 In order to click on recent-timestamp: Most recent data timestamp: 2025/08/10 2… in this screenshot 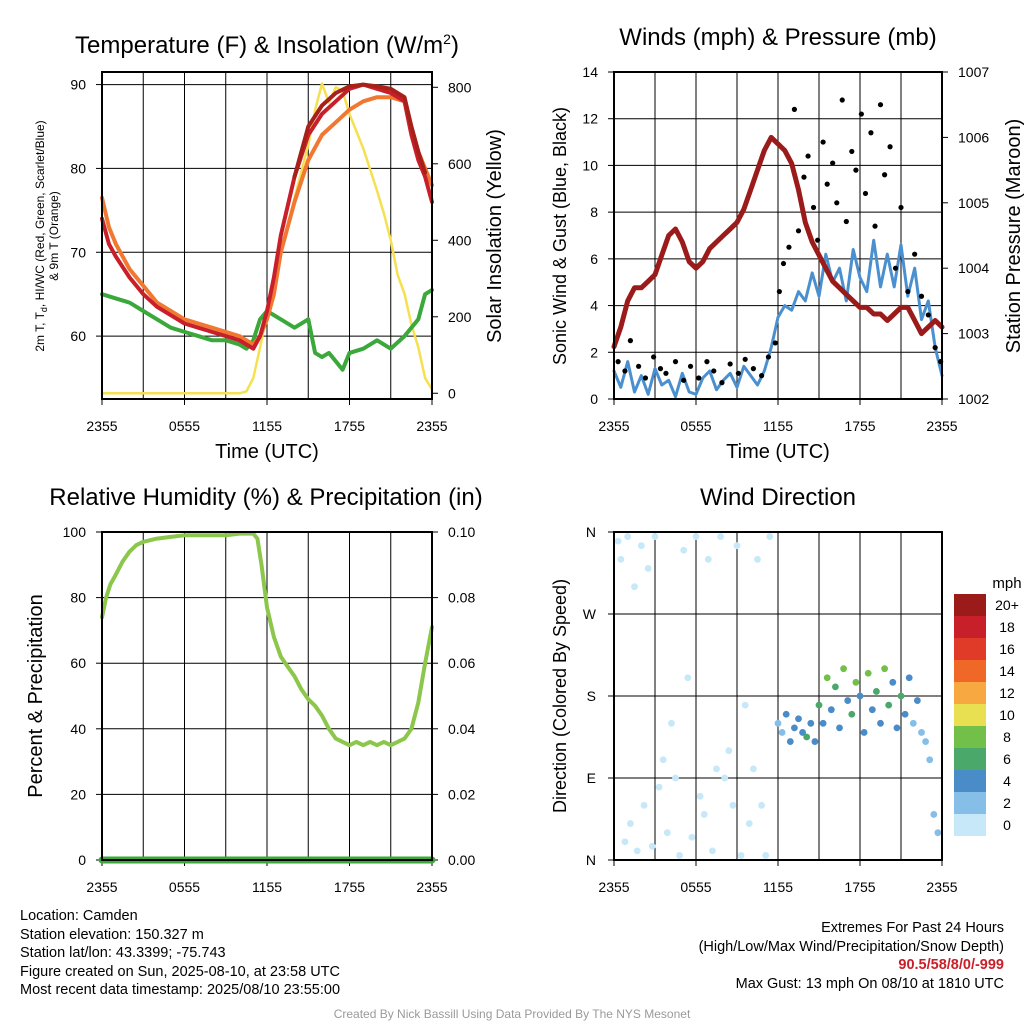, I will do `click(180, 990)`.